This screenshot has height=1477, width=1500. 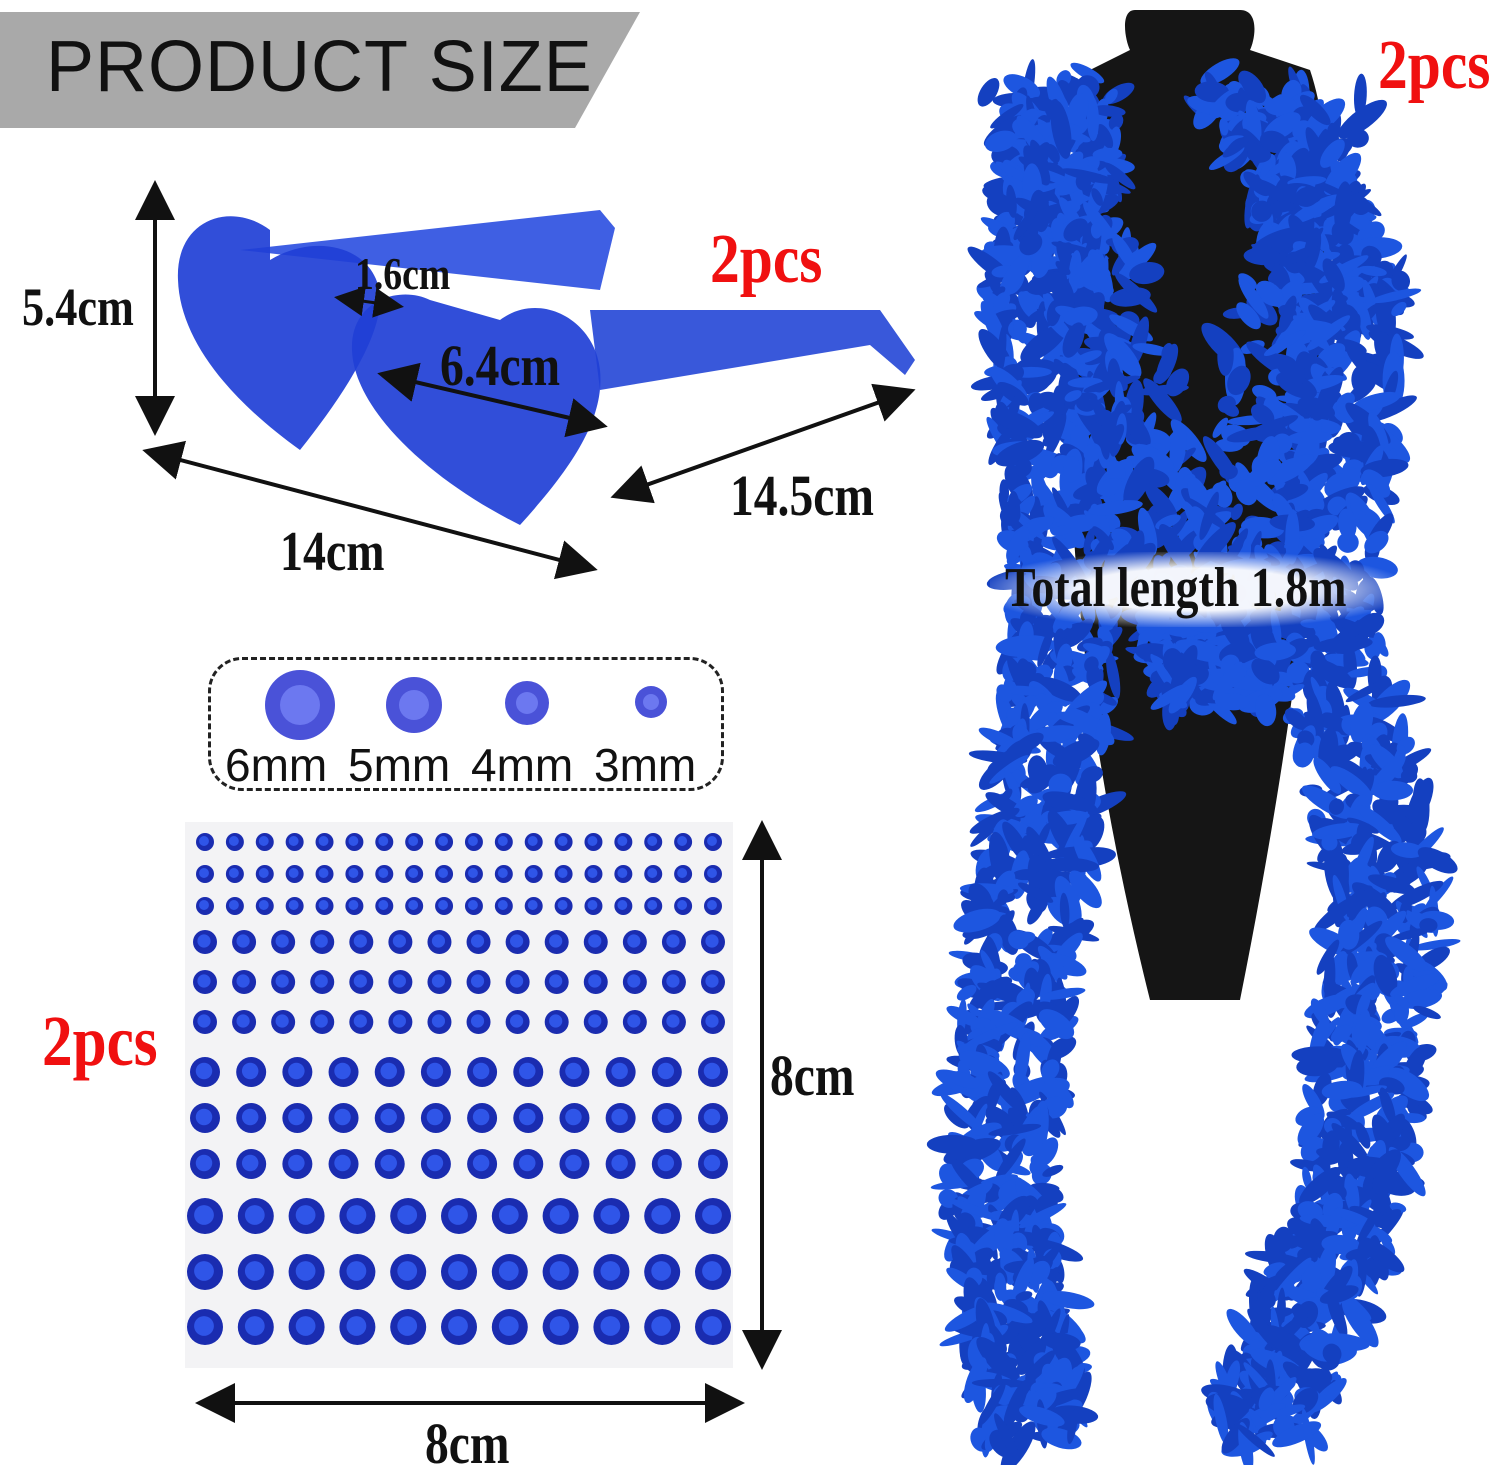 What do you see at coordinates (403, 273) in the screenshot?
I see `glasses-bridge-label: 1.6cm` at bounding box center [403, 273].